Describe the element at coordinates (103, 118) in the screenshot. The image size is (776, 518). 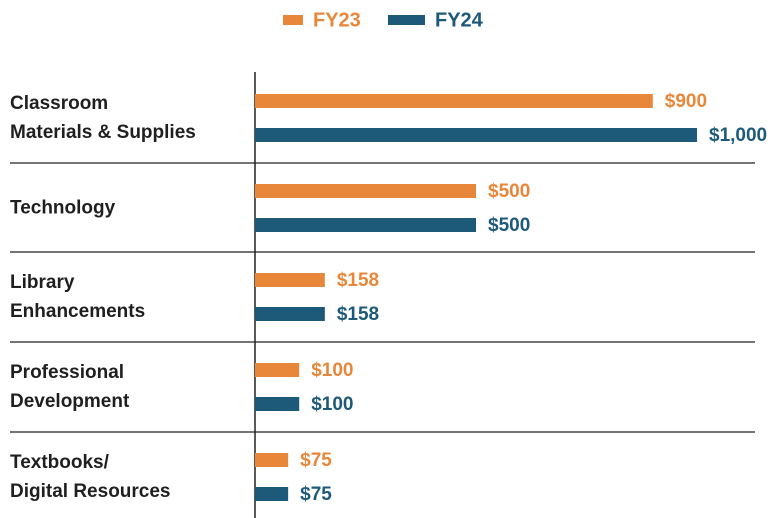
I see `category-label: Classroom Materials & Supplies` at that location.